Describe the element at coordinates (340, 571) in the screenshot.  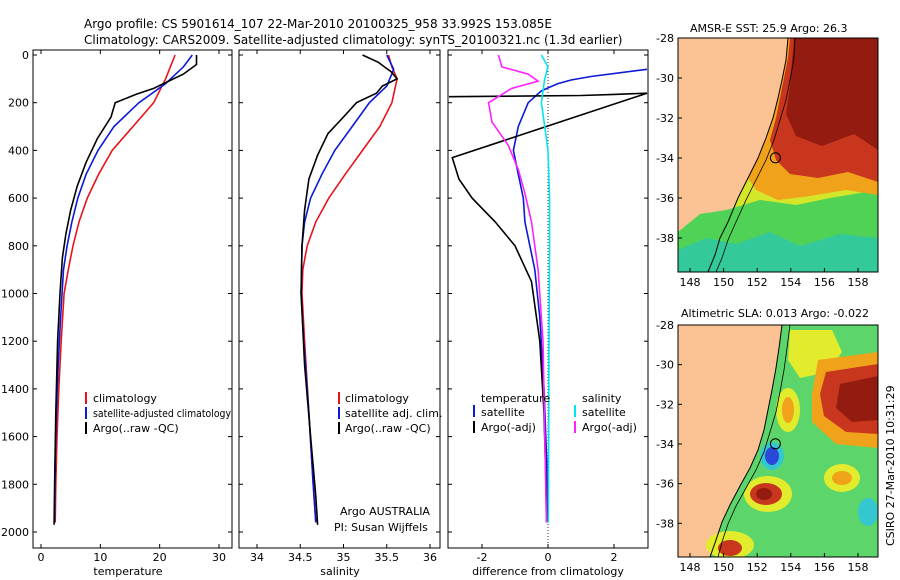
I see `salinity-xlabel: salinity` at that location.